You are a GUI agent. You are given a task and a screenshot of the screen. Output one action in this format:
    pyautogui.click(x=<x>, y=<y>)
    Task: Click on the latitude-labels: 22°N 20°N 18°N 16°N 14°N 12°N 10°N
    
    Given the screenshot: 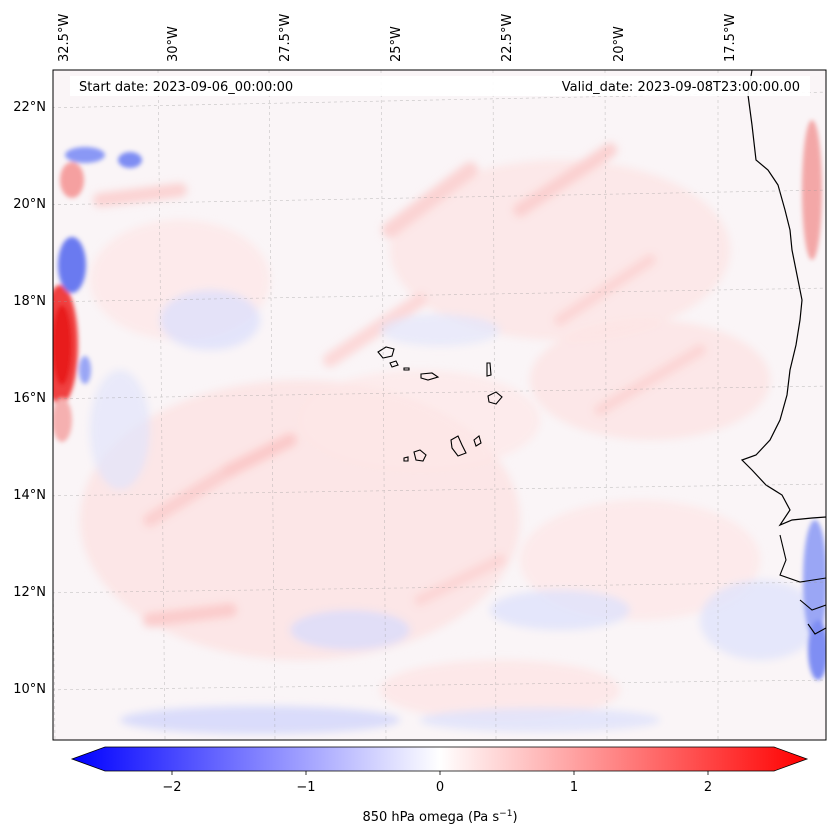 What is the action you would take?
    pyautogui.click(x=29, y=398)
    